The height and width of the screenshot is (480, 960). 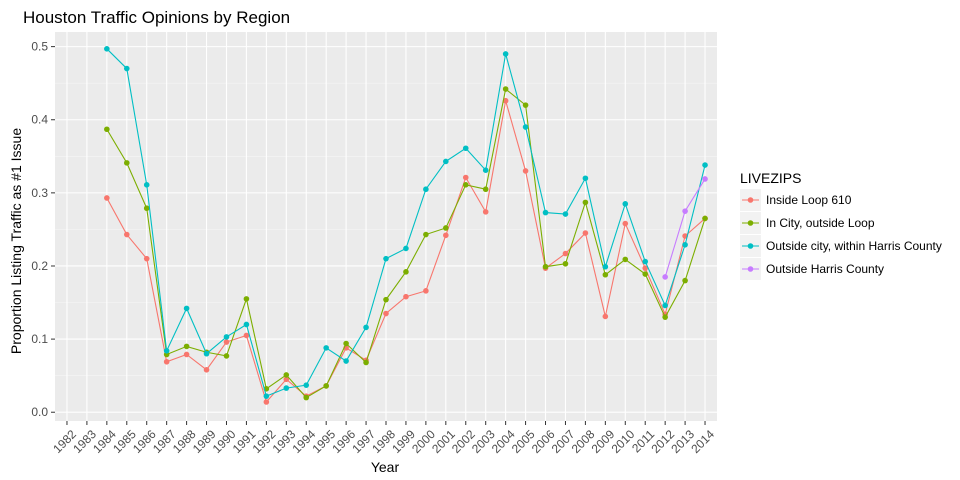 I want to click on legend-label: Outside Harris County, so click(x=825, y=269).